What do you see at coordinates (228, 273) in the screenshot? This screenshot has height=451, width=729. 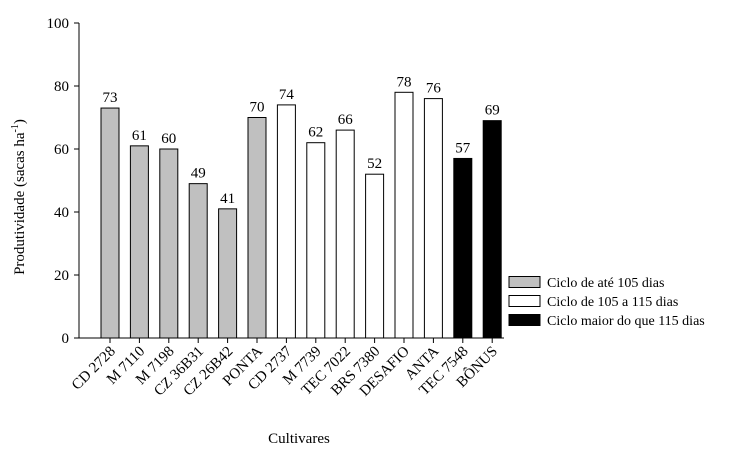 I see `bar-cz-26b42` at bounding box center [228, 273].